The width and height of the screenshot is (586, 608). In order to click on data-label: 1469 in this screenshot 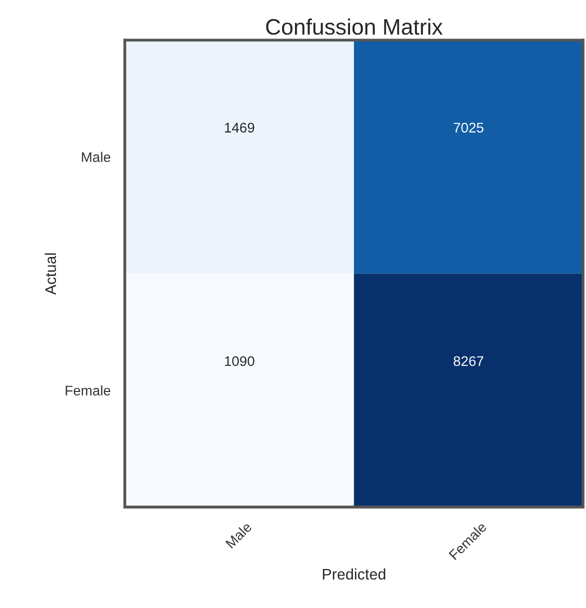, I will do `click(239, 127)`.